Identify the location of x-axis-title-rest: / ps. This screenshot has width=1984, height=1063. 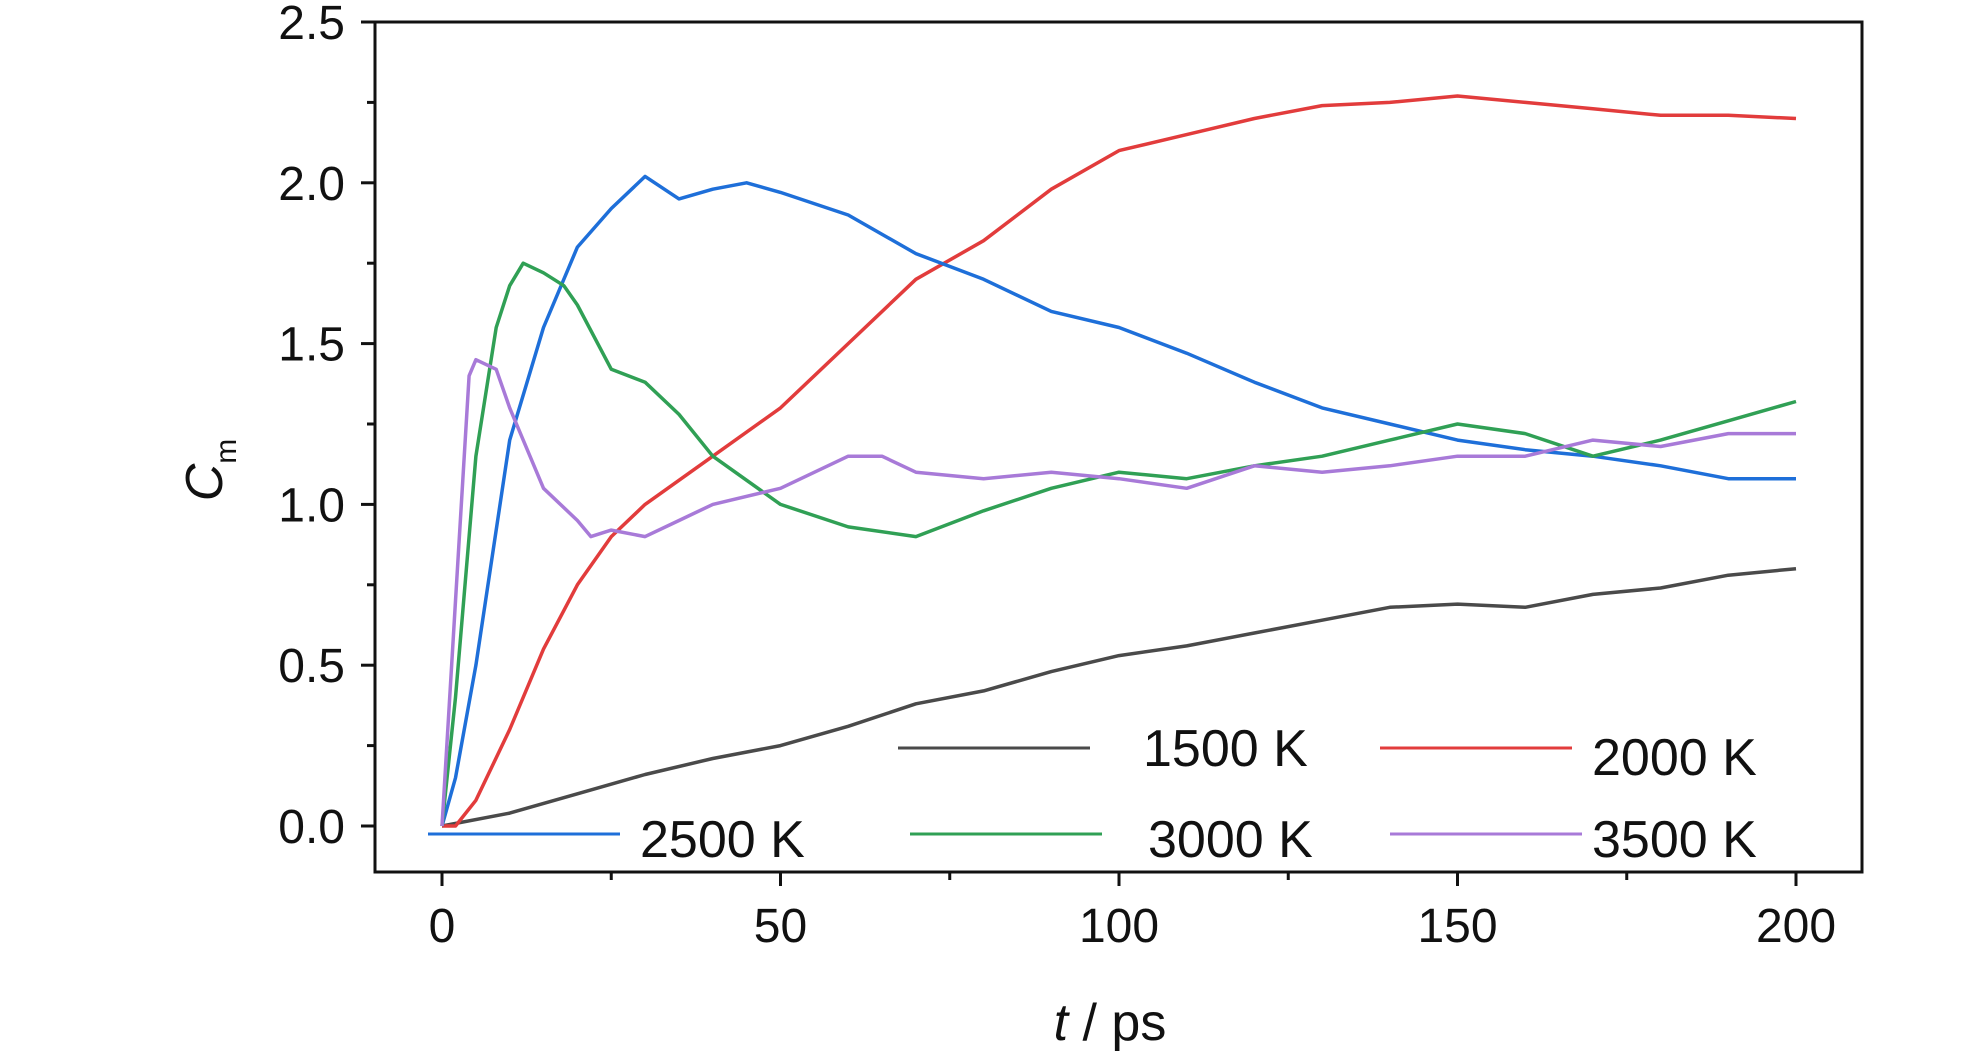
(1117, 1023).